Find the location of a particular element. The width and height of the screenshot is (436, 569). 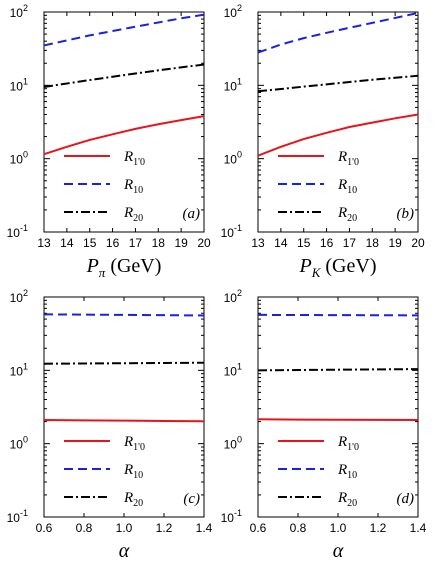

panel-tag: (a) is located at coordinates (192, 214).